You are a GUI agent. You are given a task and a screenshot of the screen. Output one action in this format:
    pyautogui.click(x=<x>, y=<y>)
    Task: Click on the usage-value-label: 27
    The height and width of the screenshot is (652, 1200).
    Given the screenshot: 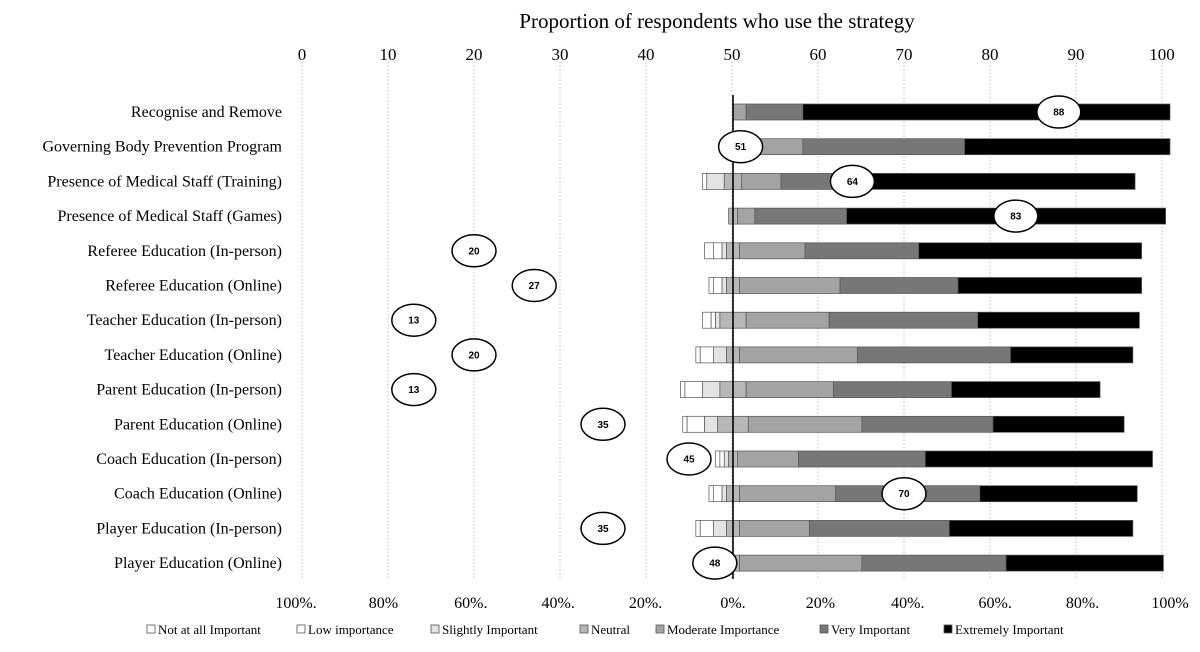 What is the action you would take?
    pyautogui.click(x=535, y=286)
    